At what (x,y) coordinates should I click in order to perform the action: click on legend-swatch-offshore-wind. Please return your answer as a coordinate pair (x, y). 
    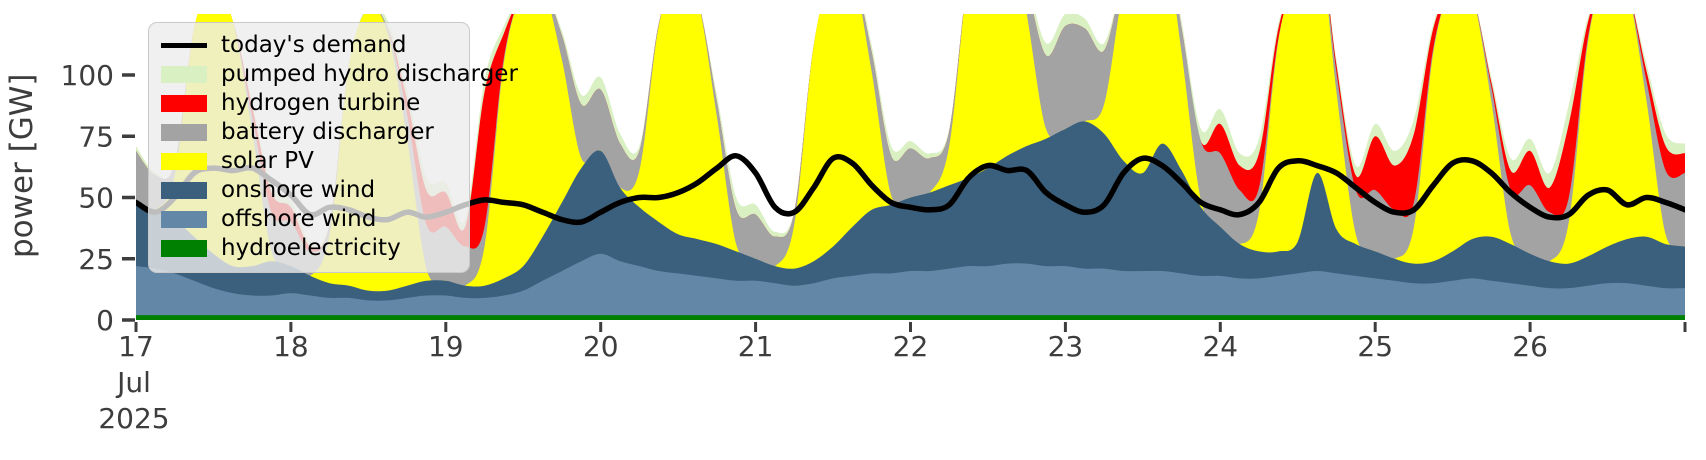
    Looking at the image, I should click on (184, 219).